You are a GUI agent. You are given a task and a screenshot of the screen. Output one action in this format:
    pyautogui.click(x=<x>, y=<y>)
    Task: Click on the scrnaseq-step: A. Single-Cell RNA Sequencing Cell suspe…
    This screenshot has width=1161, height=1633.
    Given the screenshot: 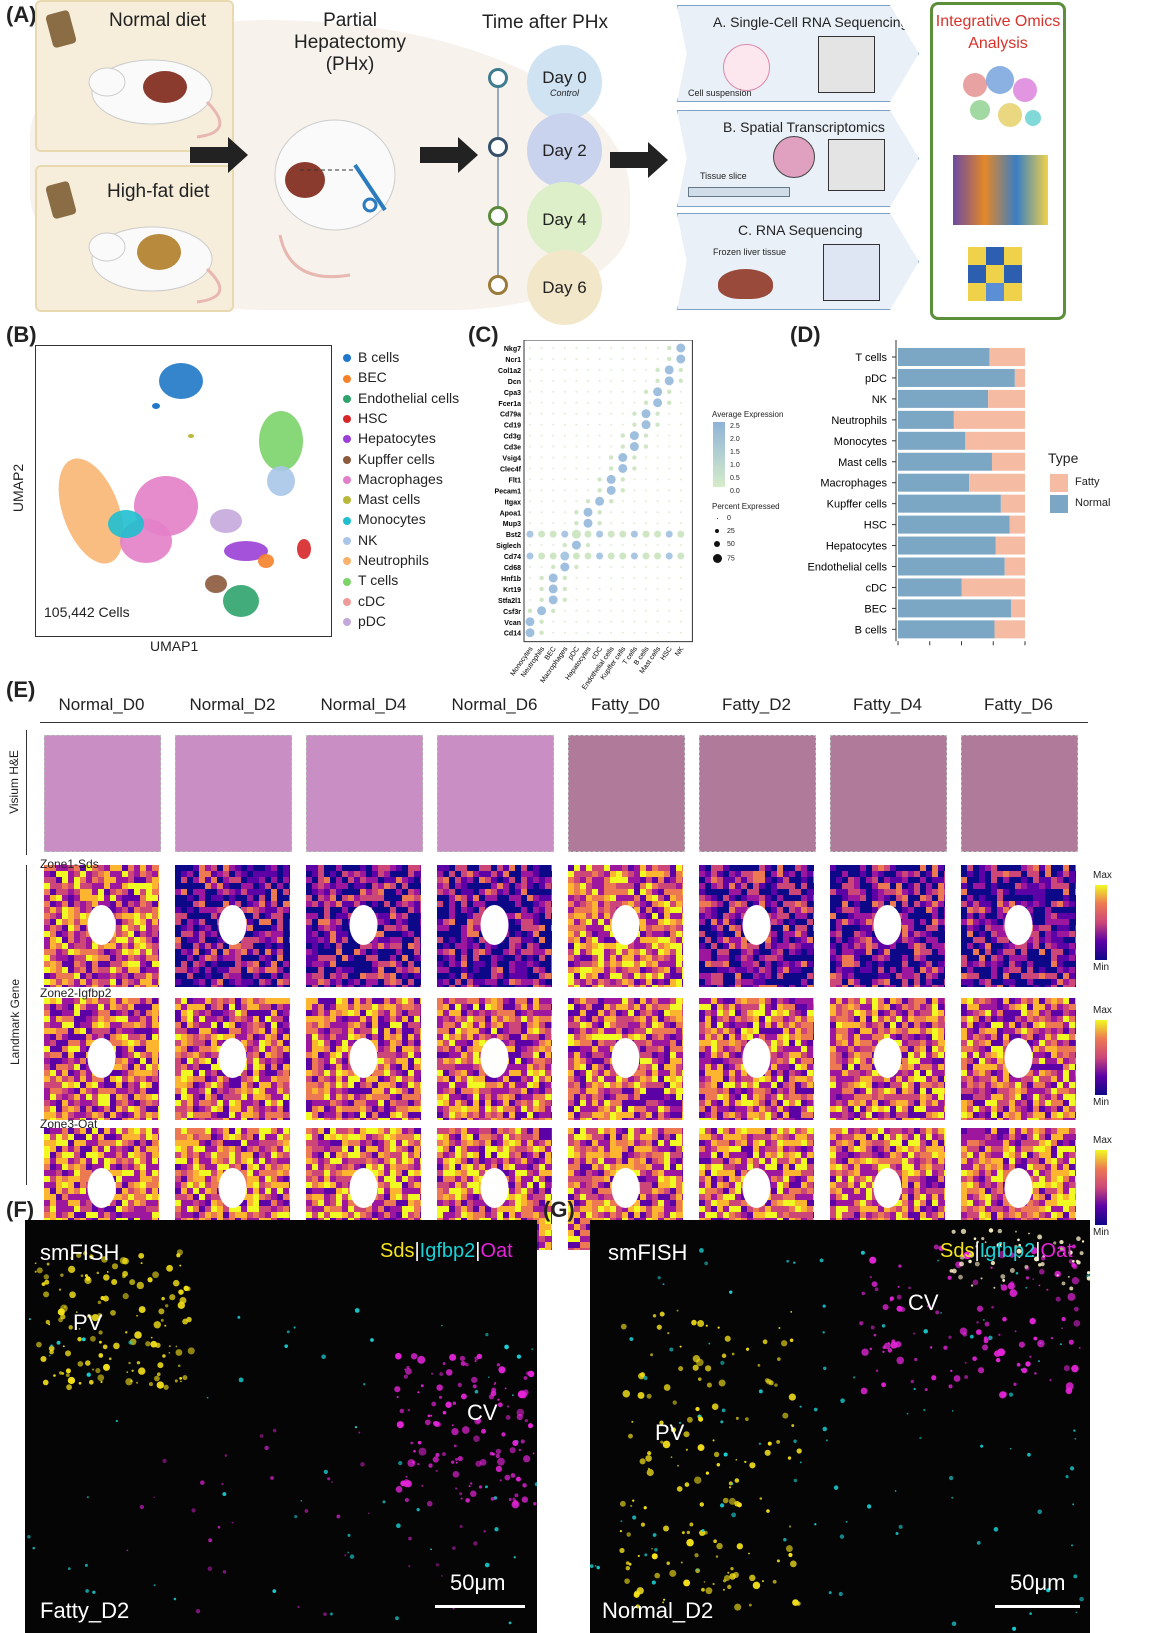 What is the action you would take?
    pyautogui.click(x=798, y=53)
    